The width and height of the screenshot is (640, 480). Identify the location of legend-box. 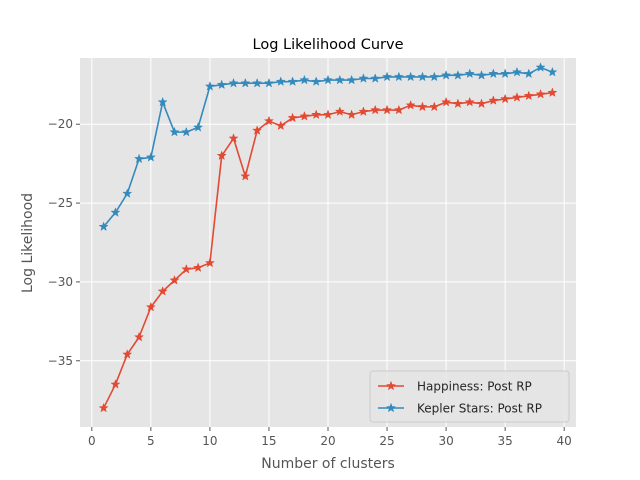
(469, 396).